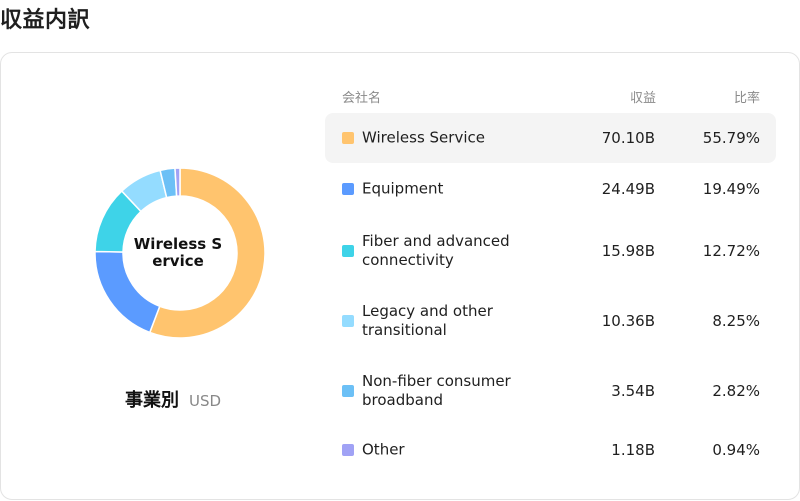  Describe the element at coordinates (550, 450) in the screenshot. I see `table-row: Other 1.18B 0.94%` at that location.